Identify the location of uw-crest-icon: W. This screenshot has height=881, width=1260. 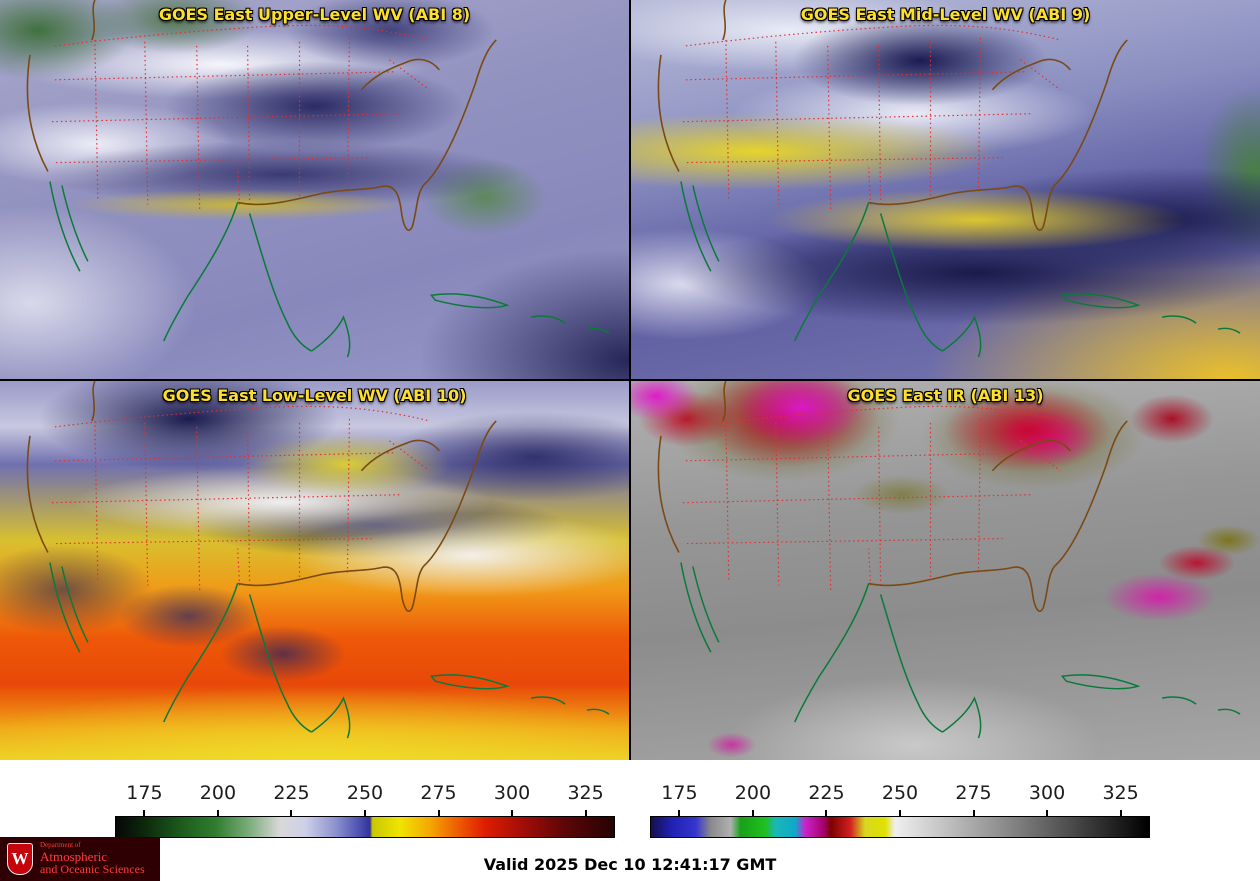
(20, 859).